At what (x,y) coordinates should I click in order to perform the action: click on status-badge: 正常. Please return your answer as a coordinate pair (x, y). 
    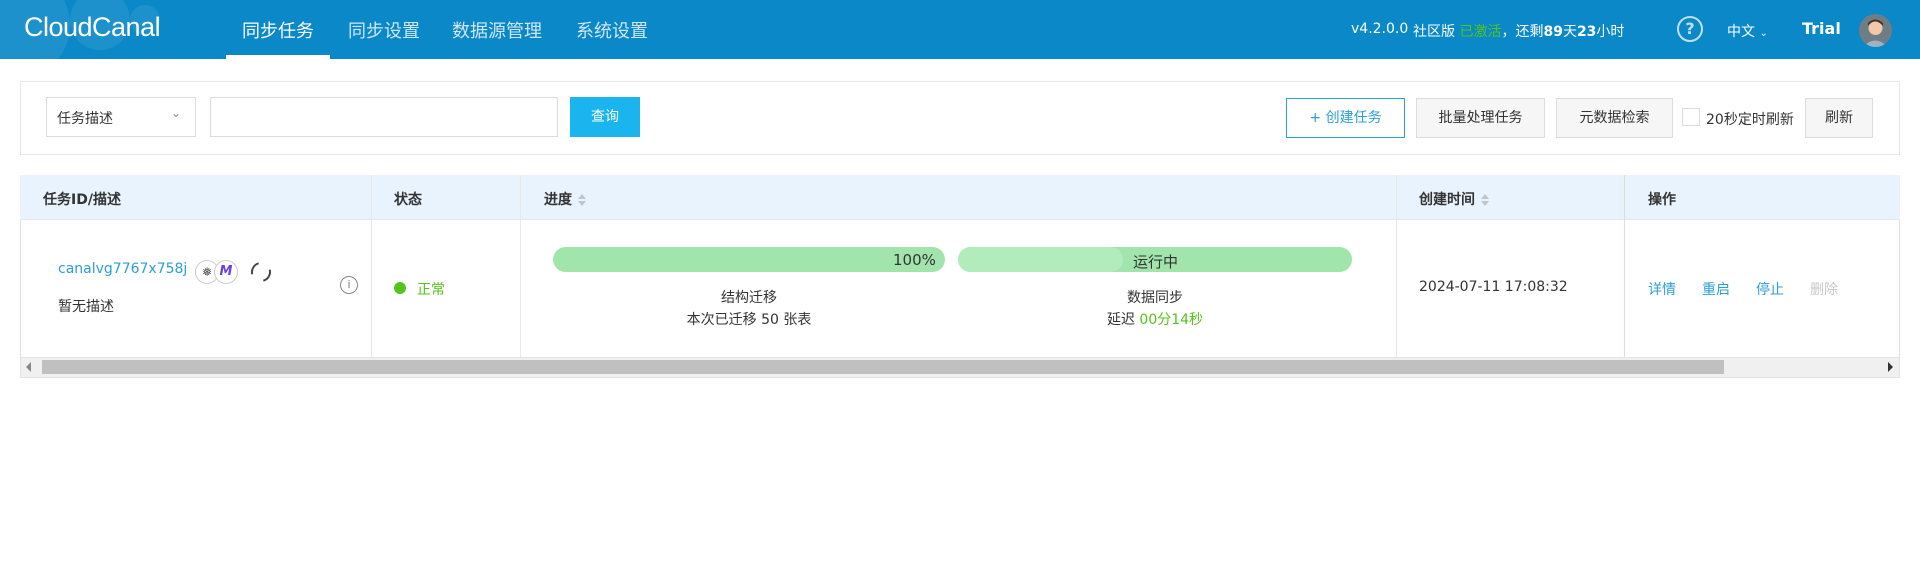
    Looking at the image, I should click on (431, 290).